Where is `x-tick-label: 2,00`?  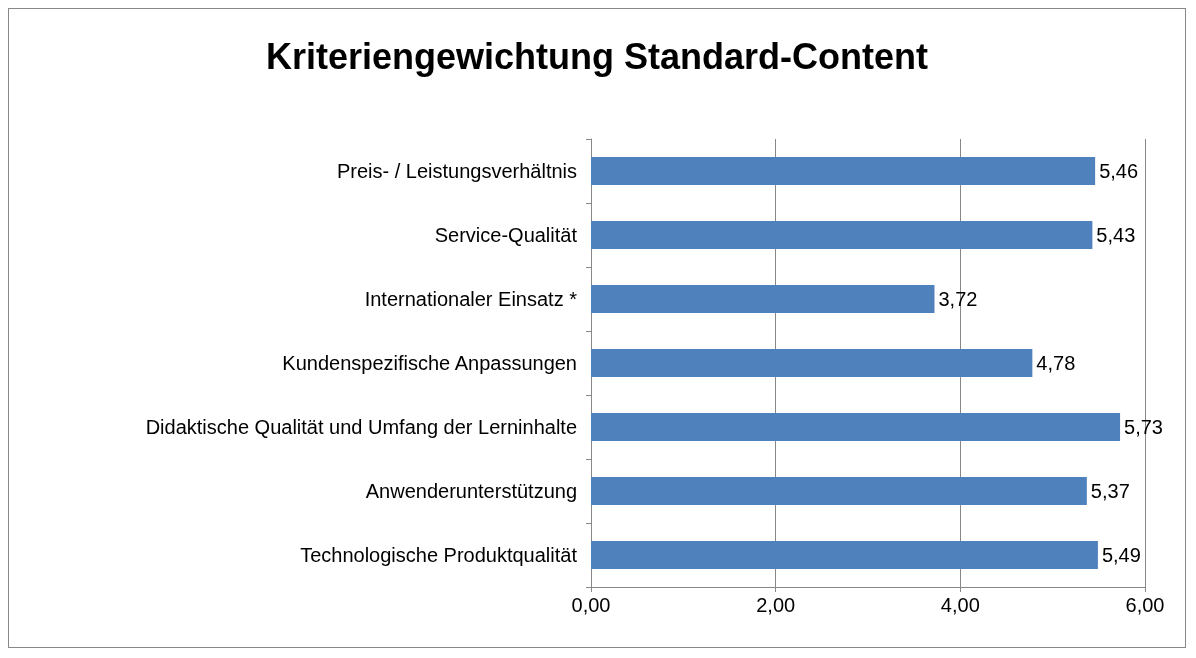
x-tick-label: 2,00 is located at coordinates (776, 605).